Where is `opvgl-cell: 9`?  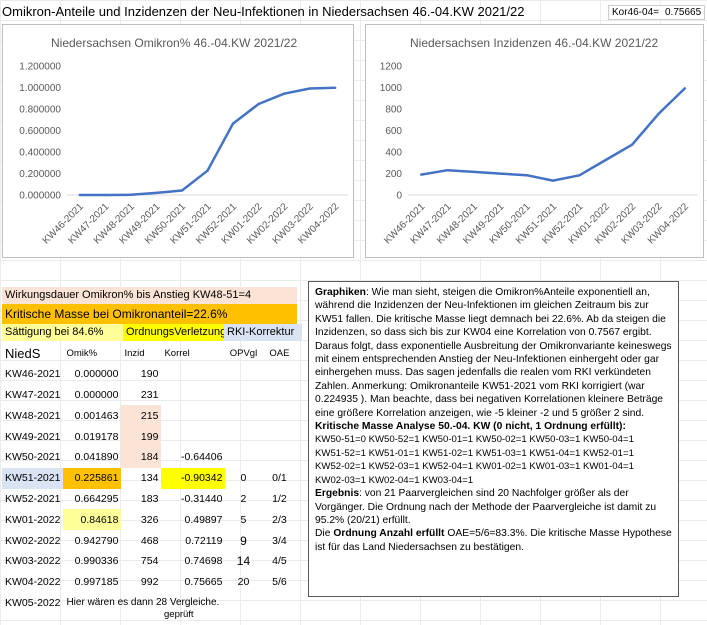 opvgl-cell: 9 is located at coordinates (243, 540).